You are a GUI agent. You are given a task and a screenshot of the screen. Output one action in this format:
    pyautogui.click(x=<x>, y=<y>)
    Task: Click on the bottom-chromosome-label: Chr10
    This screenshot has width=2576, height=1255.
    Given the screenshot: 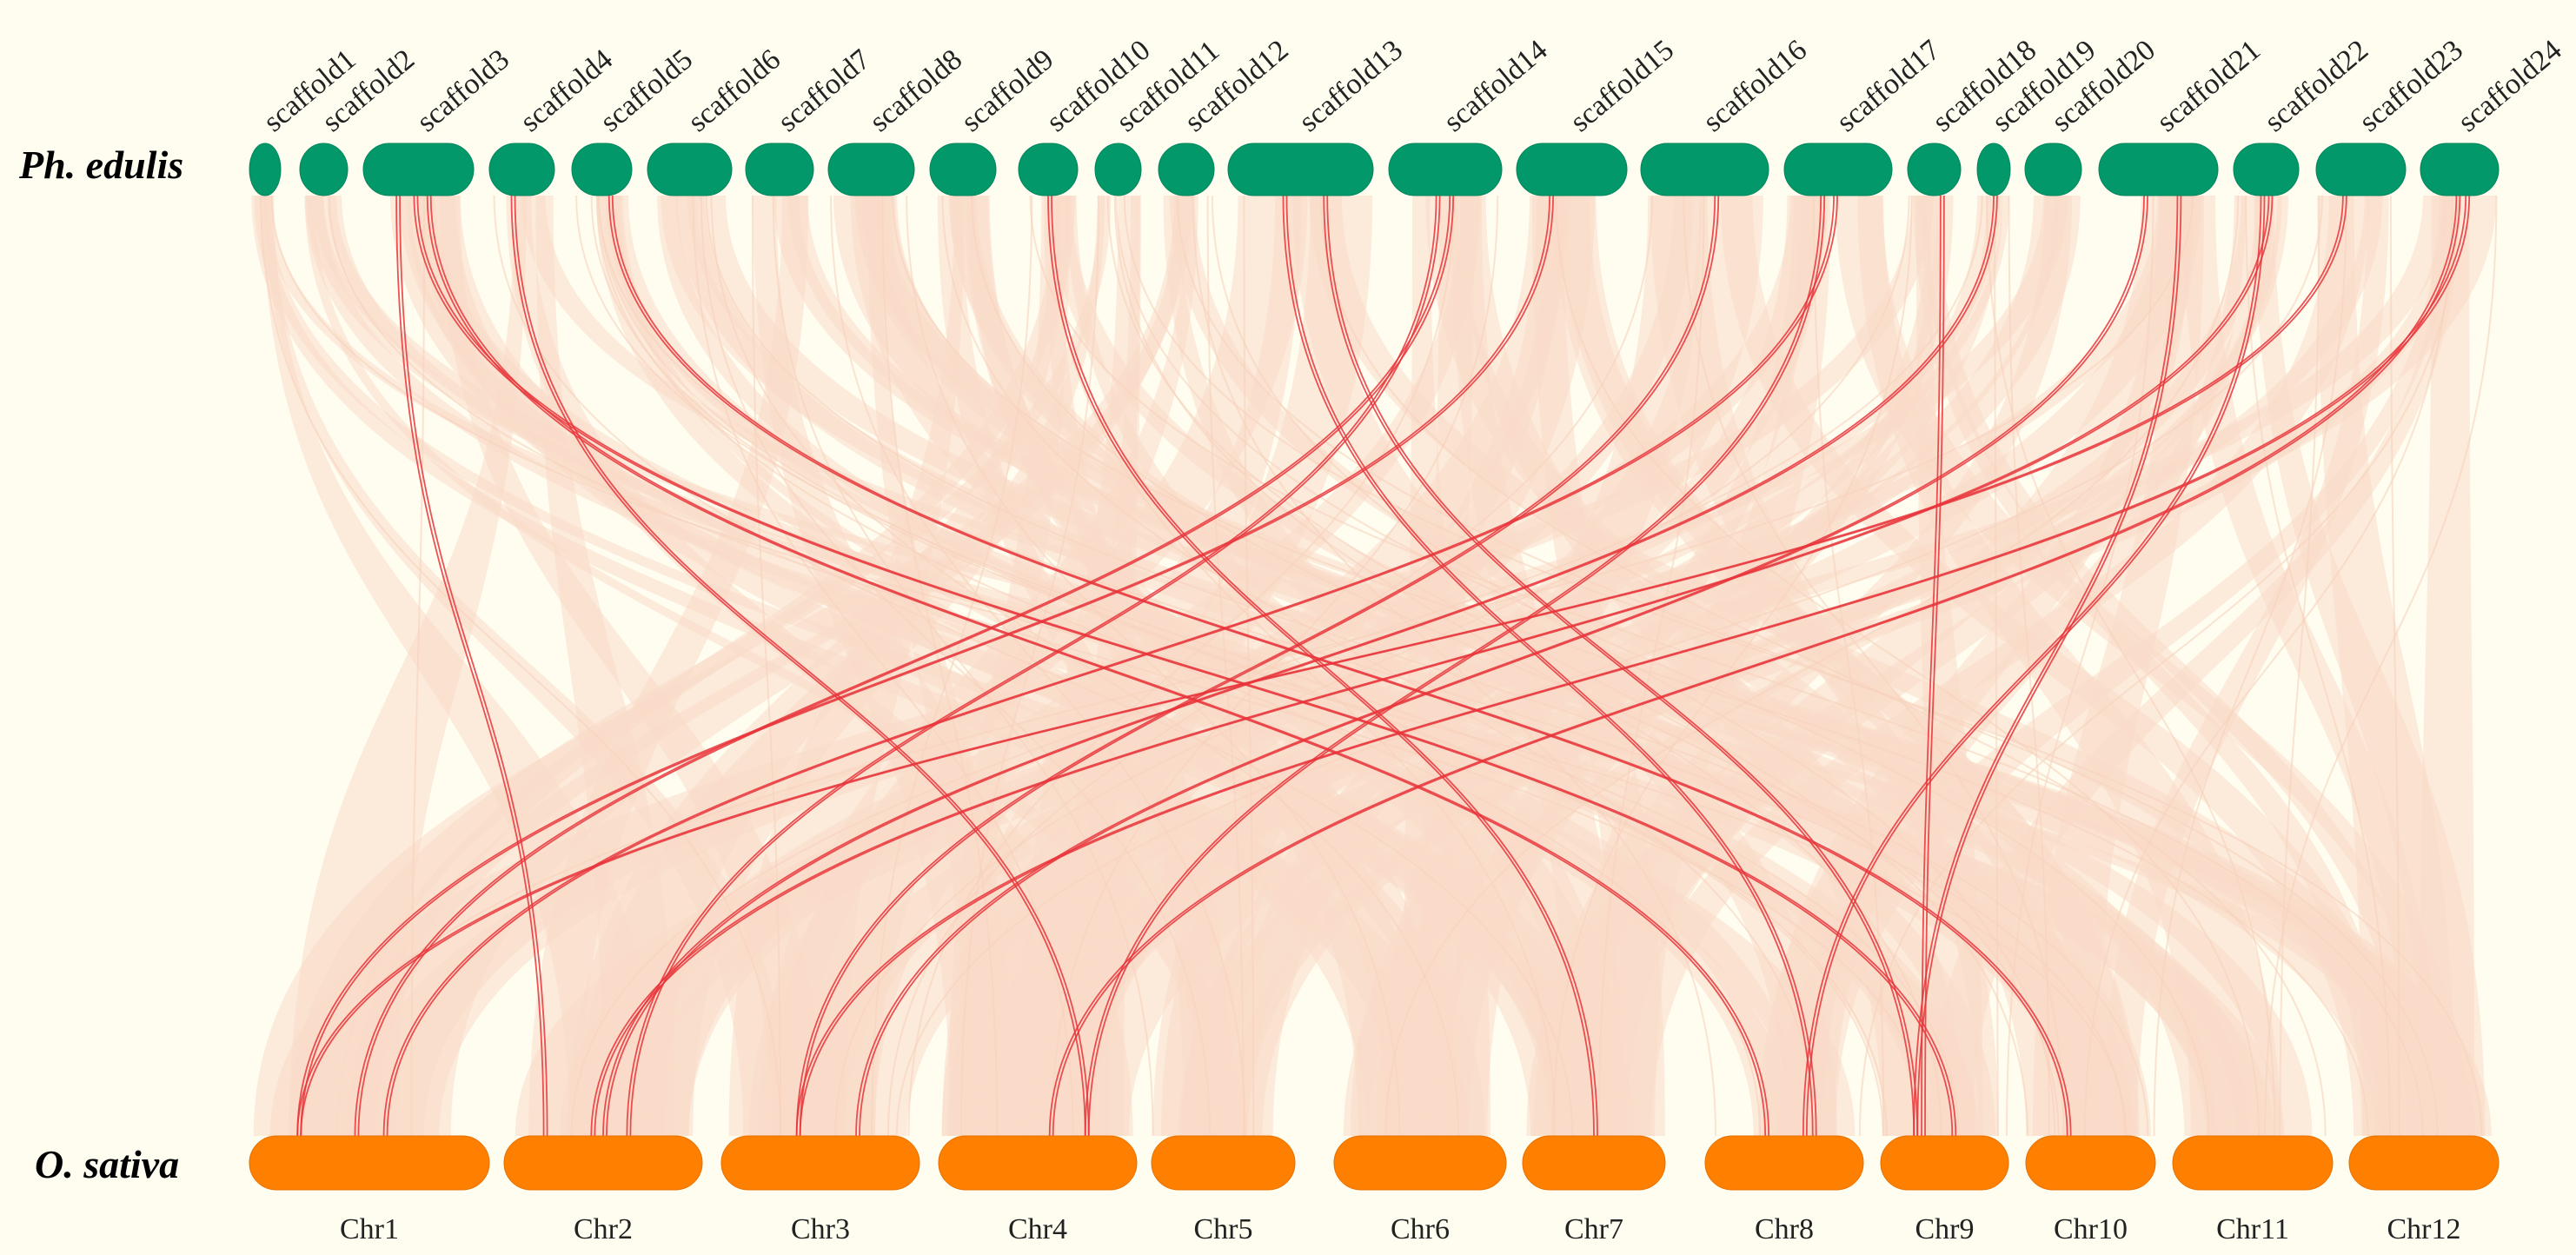 What is the action you would take?
    pyautogui.click(x=2091, y=1229)
    